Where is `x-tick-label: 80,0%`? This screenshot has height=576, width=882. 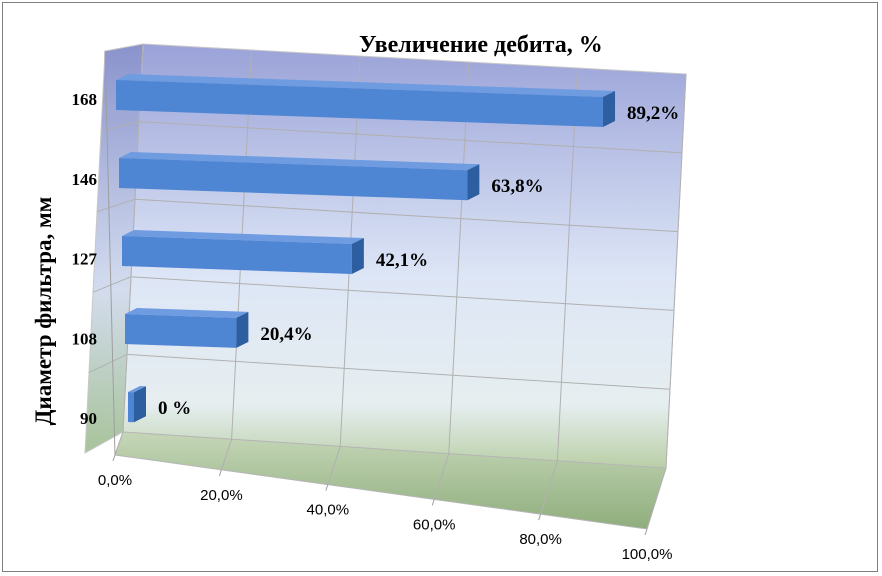
x-tick-label: 80,0% is located at coordinates (540, 539).